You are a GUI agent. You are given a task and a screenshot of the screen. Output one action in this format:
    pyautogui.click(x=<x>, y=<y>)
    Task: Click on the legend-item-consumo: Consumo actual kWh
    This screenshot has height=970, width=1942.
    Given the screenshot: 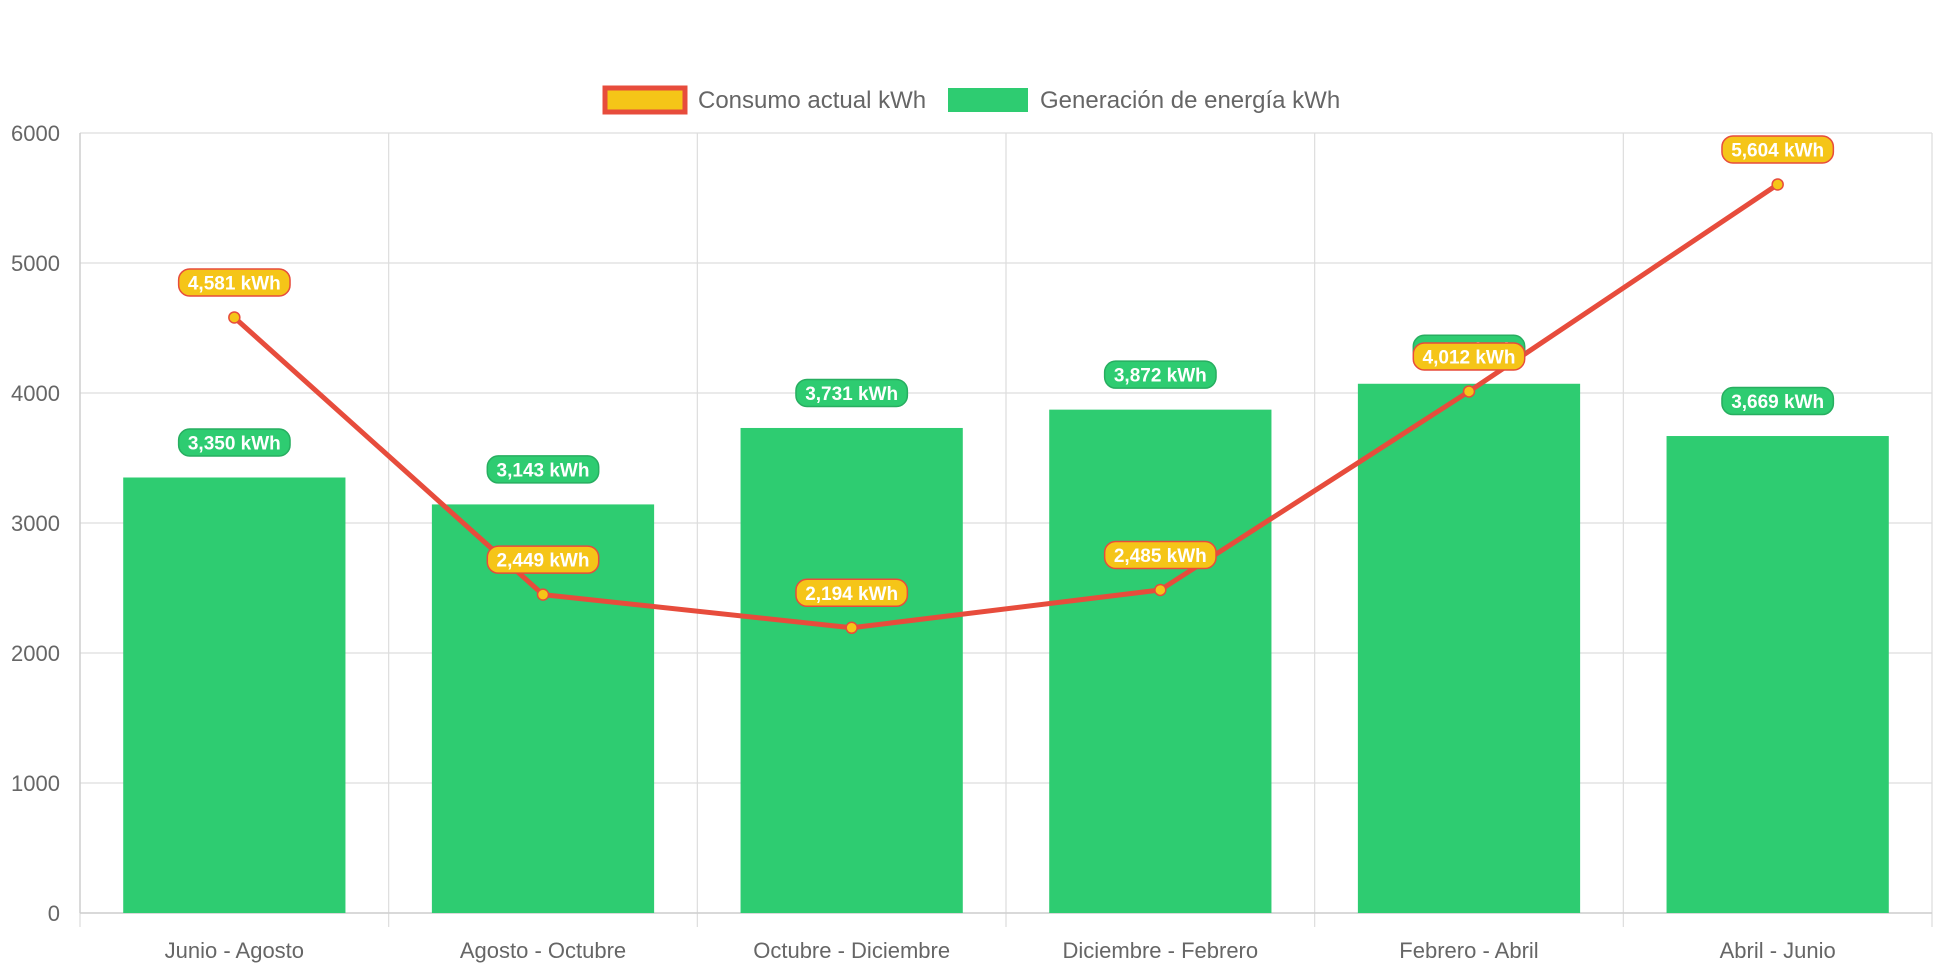 What is the action you would take?
    pyautogui.click(x=764, y=100)
    